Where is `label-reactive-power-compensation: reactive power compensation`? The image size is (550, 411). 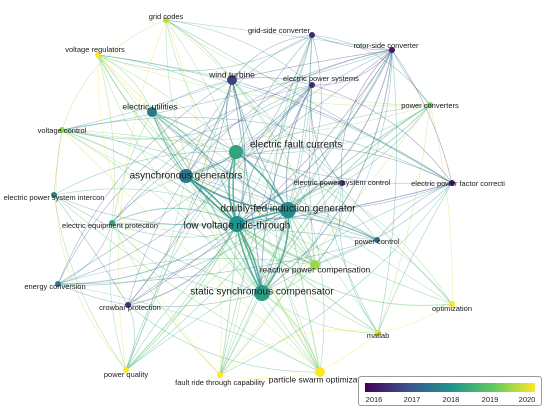
label-reactive-power-compensation: reactive power compensation is located at coordinates (315, 269).